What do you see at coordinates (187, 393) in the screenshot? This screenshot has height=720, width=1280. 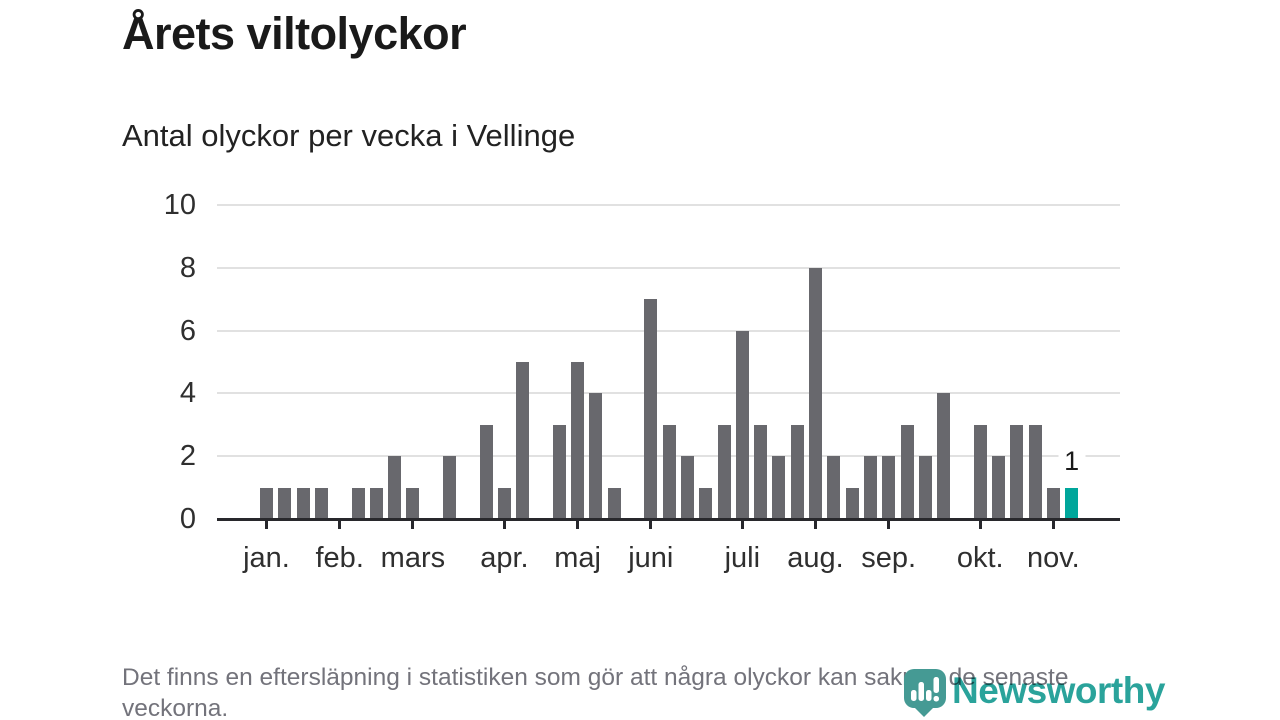 I see `y-tick-label: 4` at bounding box center [187, 393].